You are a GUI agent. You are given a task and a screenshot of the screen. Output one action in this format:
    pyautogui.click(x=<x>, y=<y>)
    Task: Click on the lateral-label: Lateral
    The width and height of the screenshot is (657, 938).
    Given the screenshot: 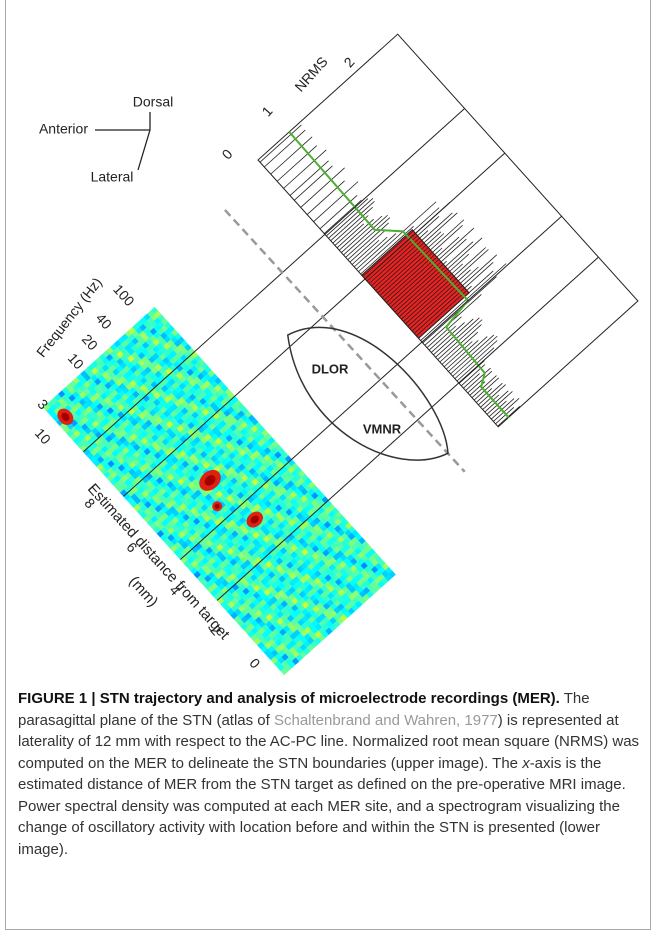 What is the action you would take?
    pyautogui.click(x=112, y=177)
    